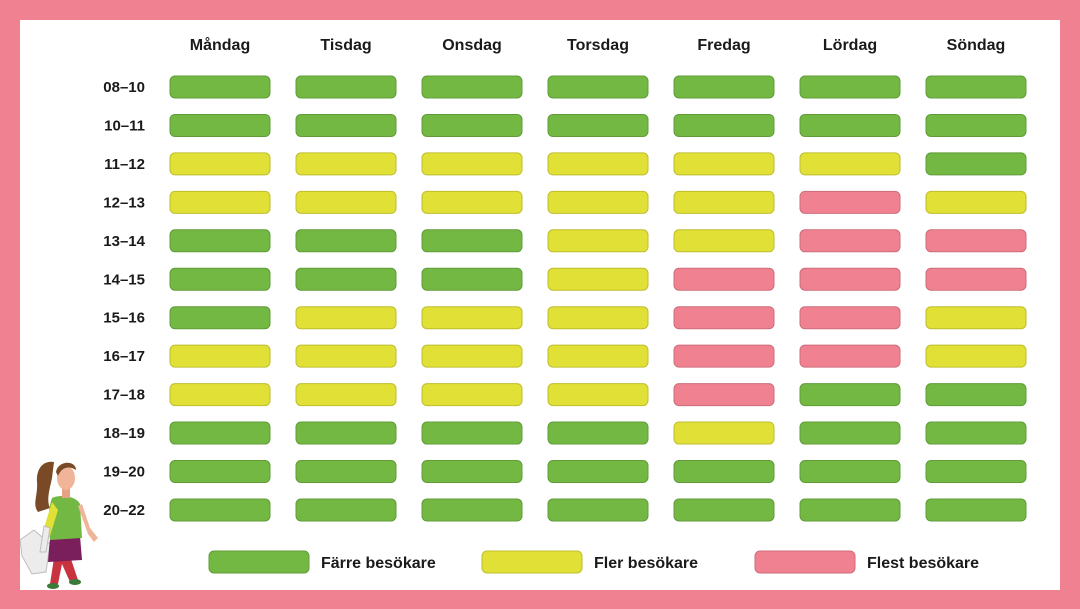 The height and width of the screenshot is (609, 1080). What do you see at coordinates (472, 241) in the screenshot?
I see `heatmap-cell-r4-c2` at bounding box center [472, 241].